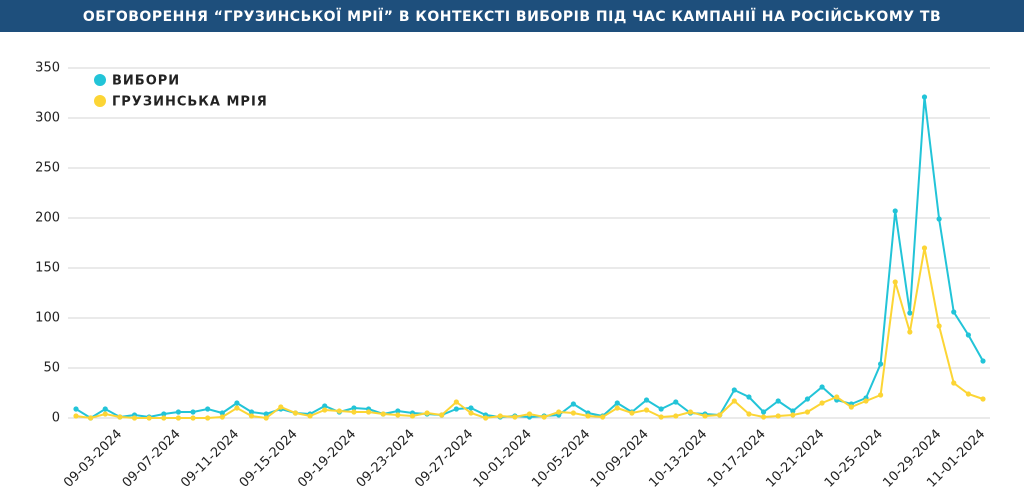  I want to click on y-tick-label: 300, so click(47, 118).